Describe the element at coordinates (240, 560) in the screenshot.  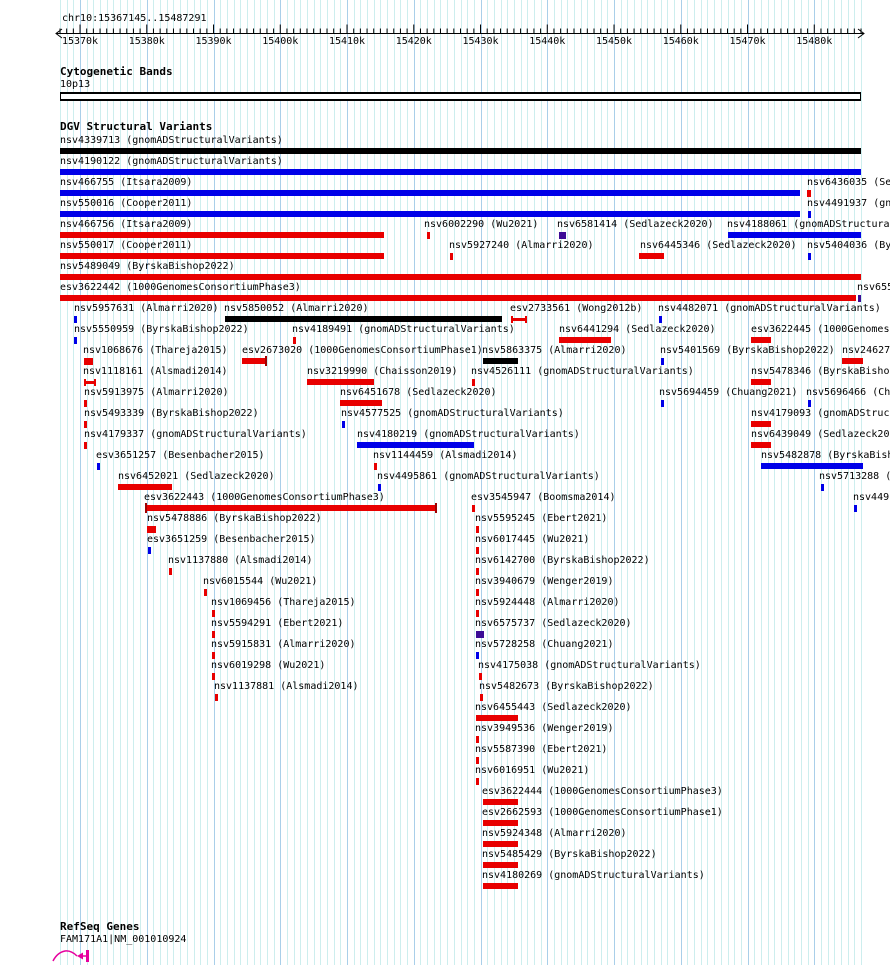
I see `variant-label: nsv1137880 (Alsmadi2014)` at that location.